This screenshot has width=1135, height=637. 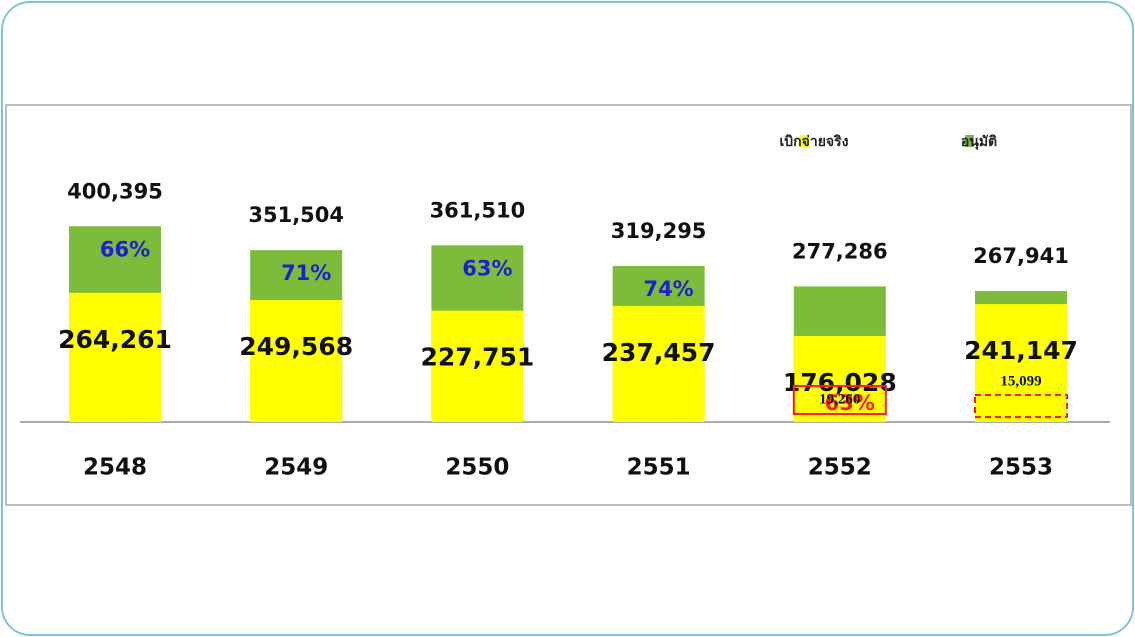 What do you see at coordinates (115, 468) in the screenshot?
I see `x-tick-label: 2548` at bounding box center [115, 468].